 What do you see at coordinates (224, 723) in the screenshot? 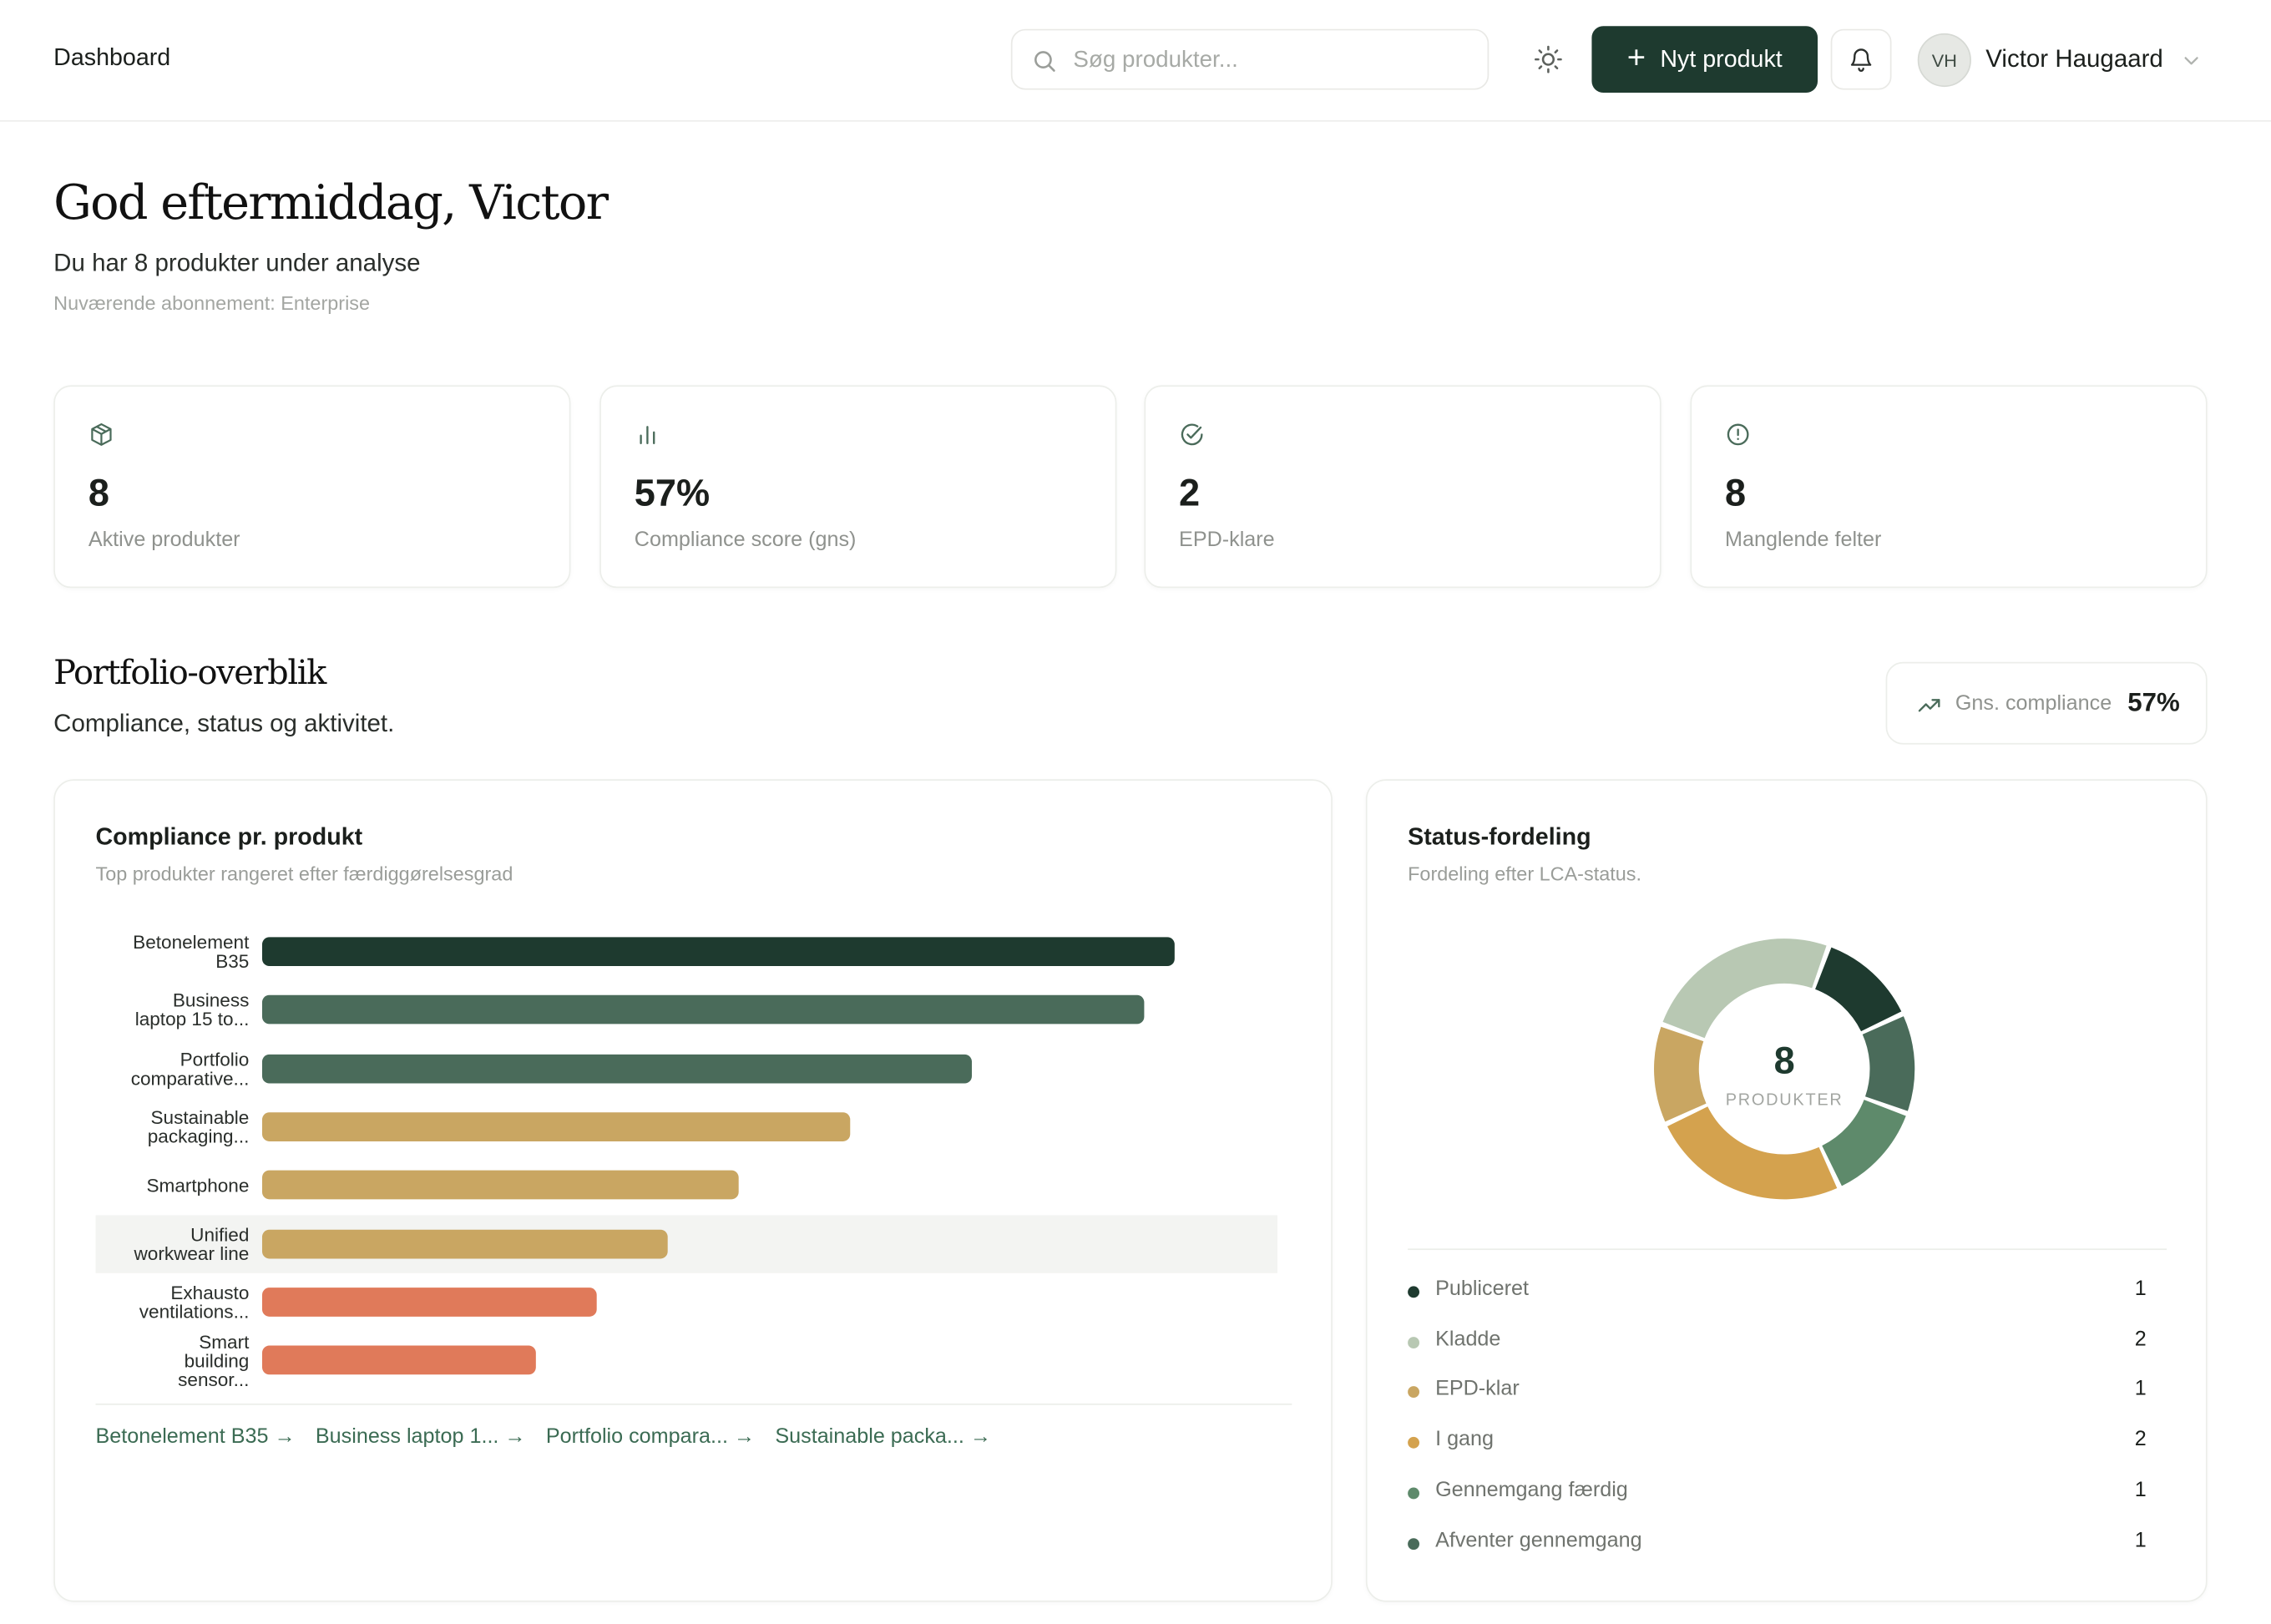
I see `section-subtitle: Compliance, status og aktivitet.` at bounding box center [224, 723].